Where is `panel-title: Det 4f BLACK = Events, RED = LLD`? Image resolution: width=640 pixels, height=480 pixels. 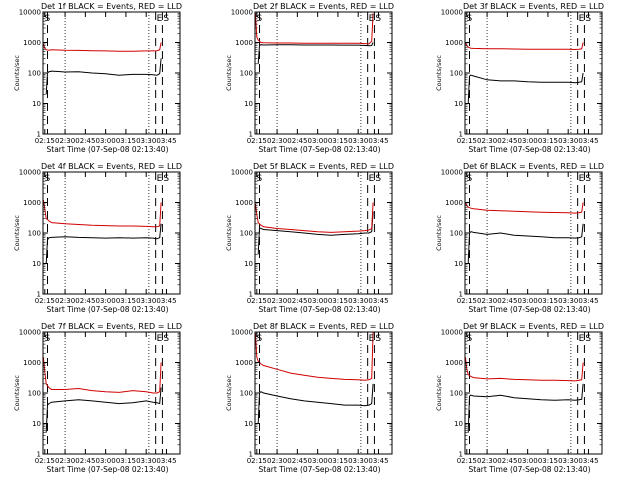 panel-title: Det 4f BLACK = Events, RED = LLD is located at coordinates (111, 166).